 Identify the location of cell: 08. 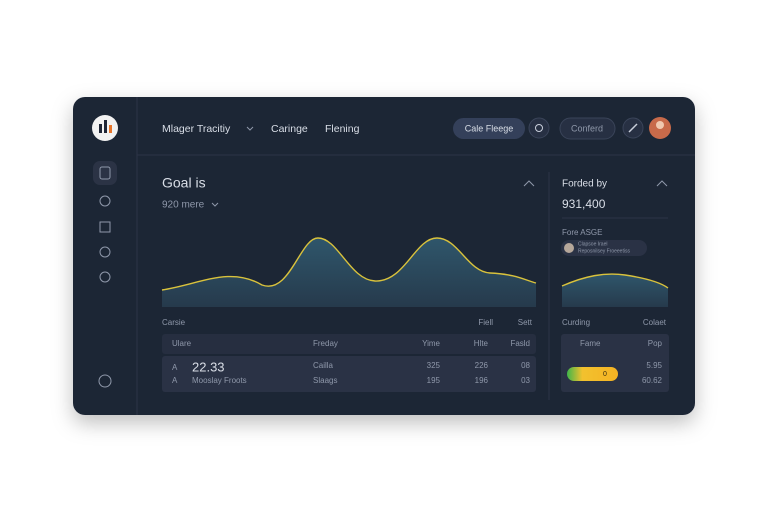
(525, 365).